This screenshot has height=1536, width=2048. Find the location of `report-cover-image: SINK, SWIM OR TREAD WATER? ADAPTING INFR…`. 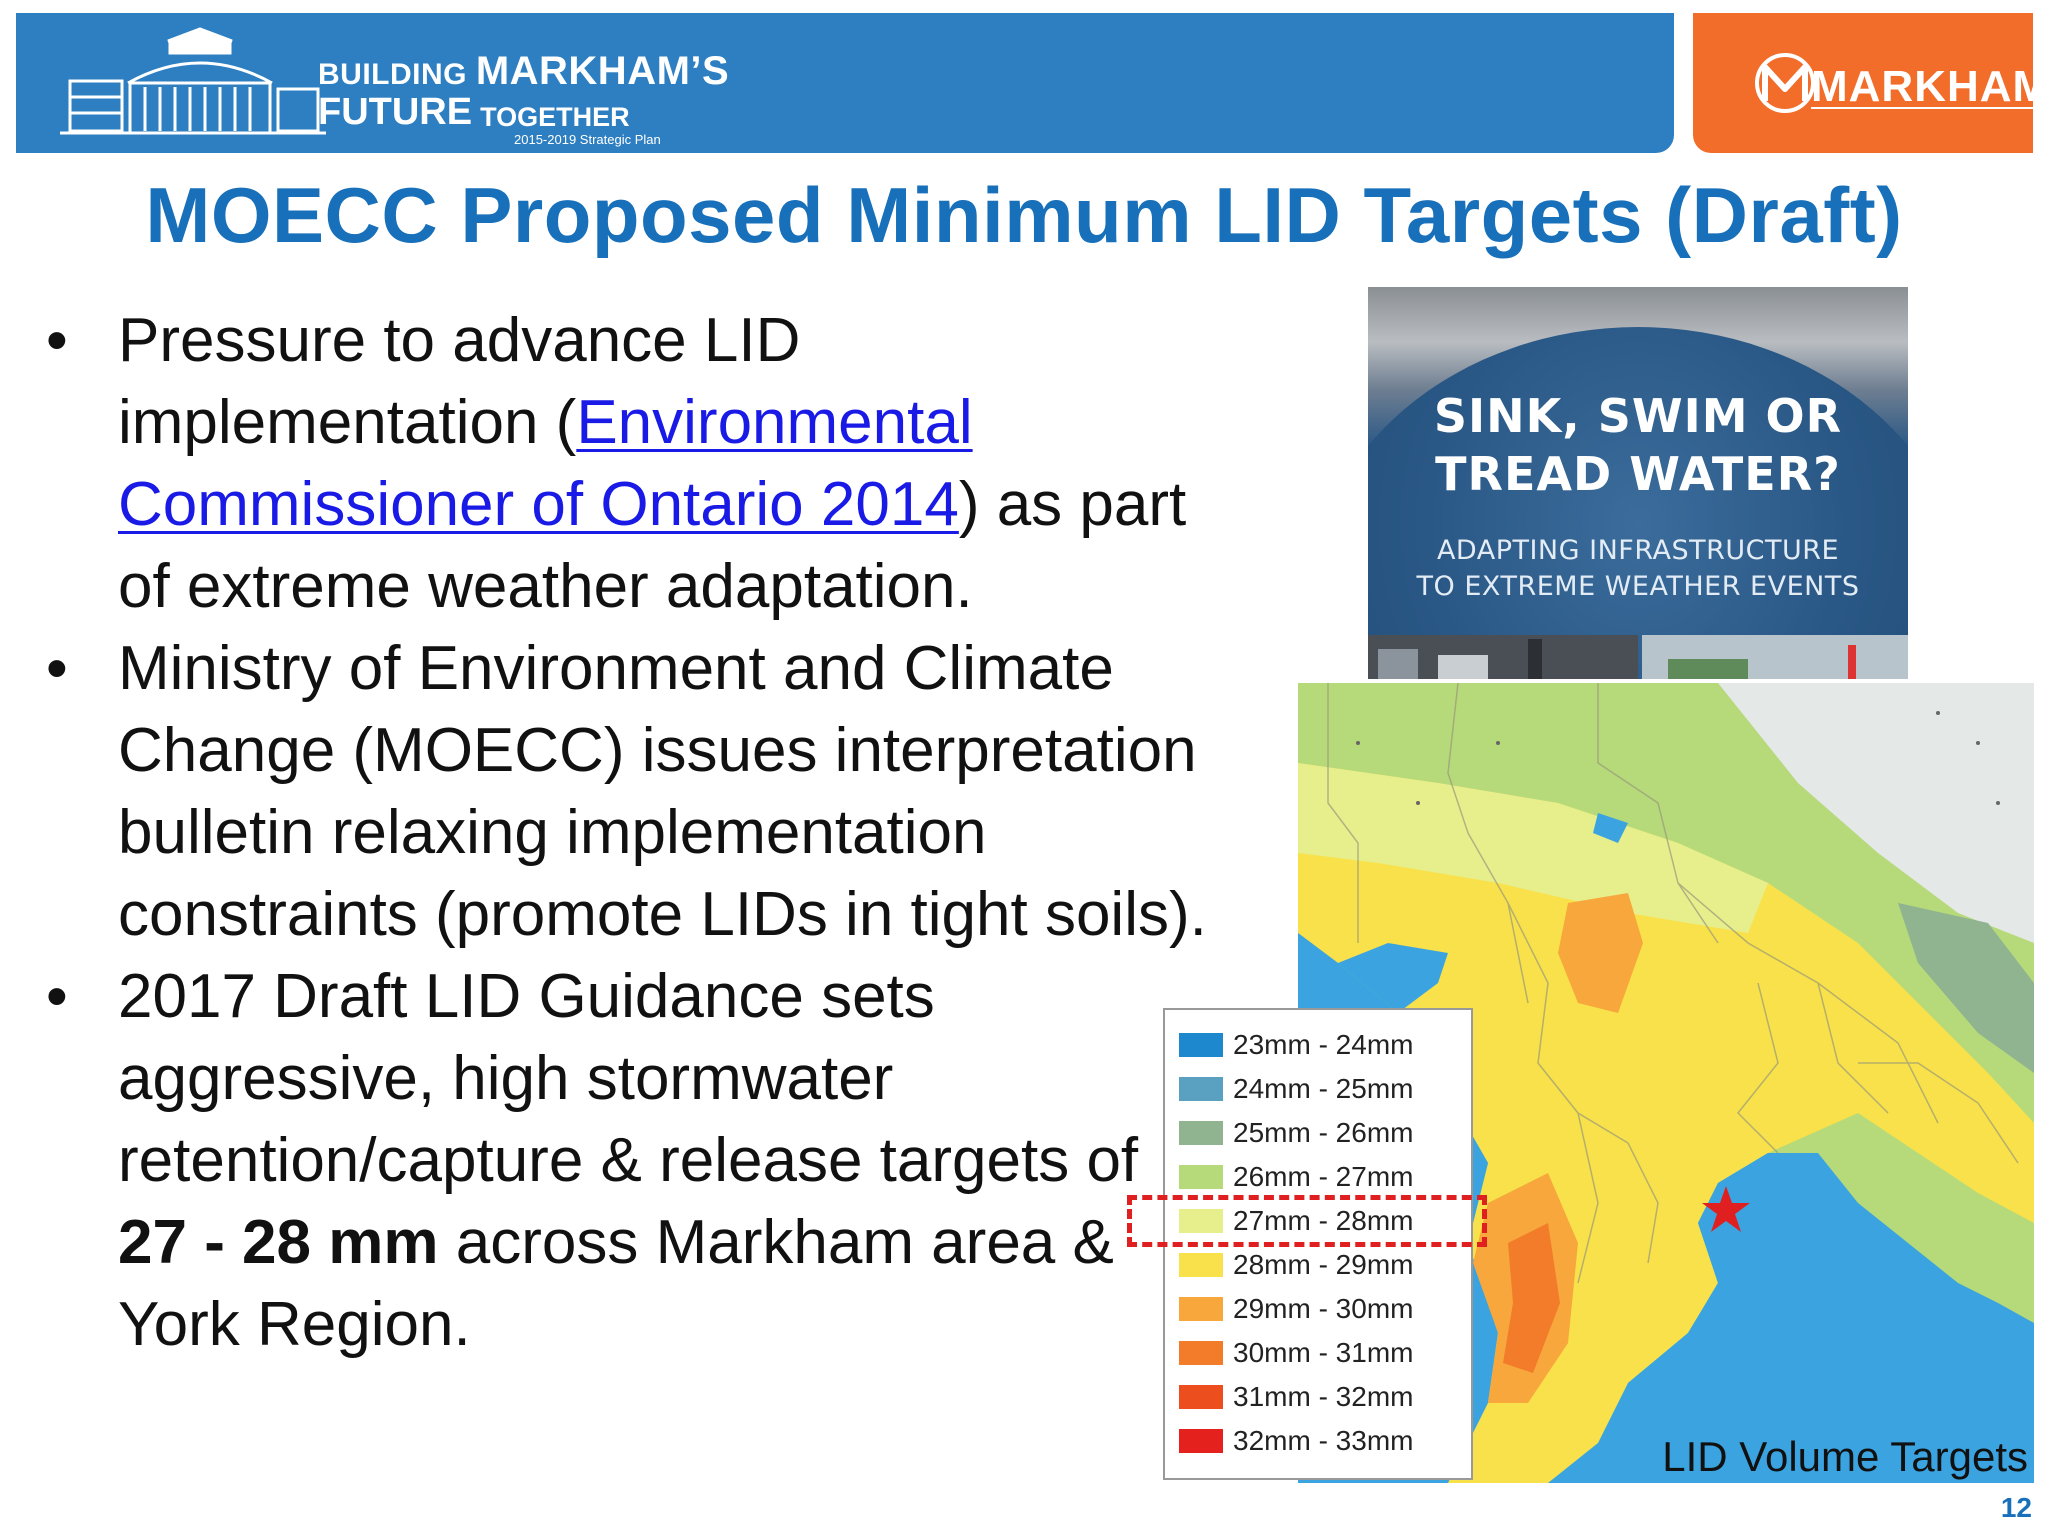

report-cover-image: SINK, SWIM OR TREAD WATER? ADAPTING INFR… is located at coordinates (1638, 483).